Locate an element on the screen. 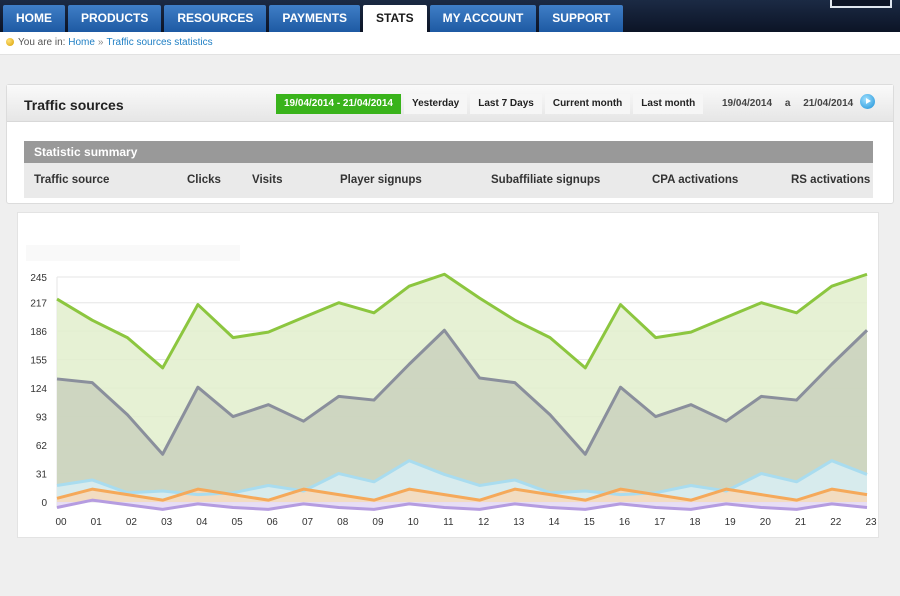 The width and height of the screenshot is (900, 596). tab-payments: PAYMENTS is located at coordinates (315, 18).